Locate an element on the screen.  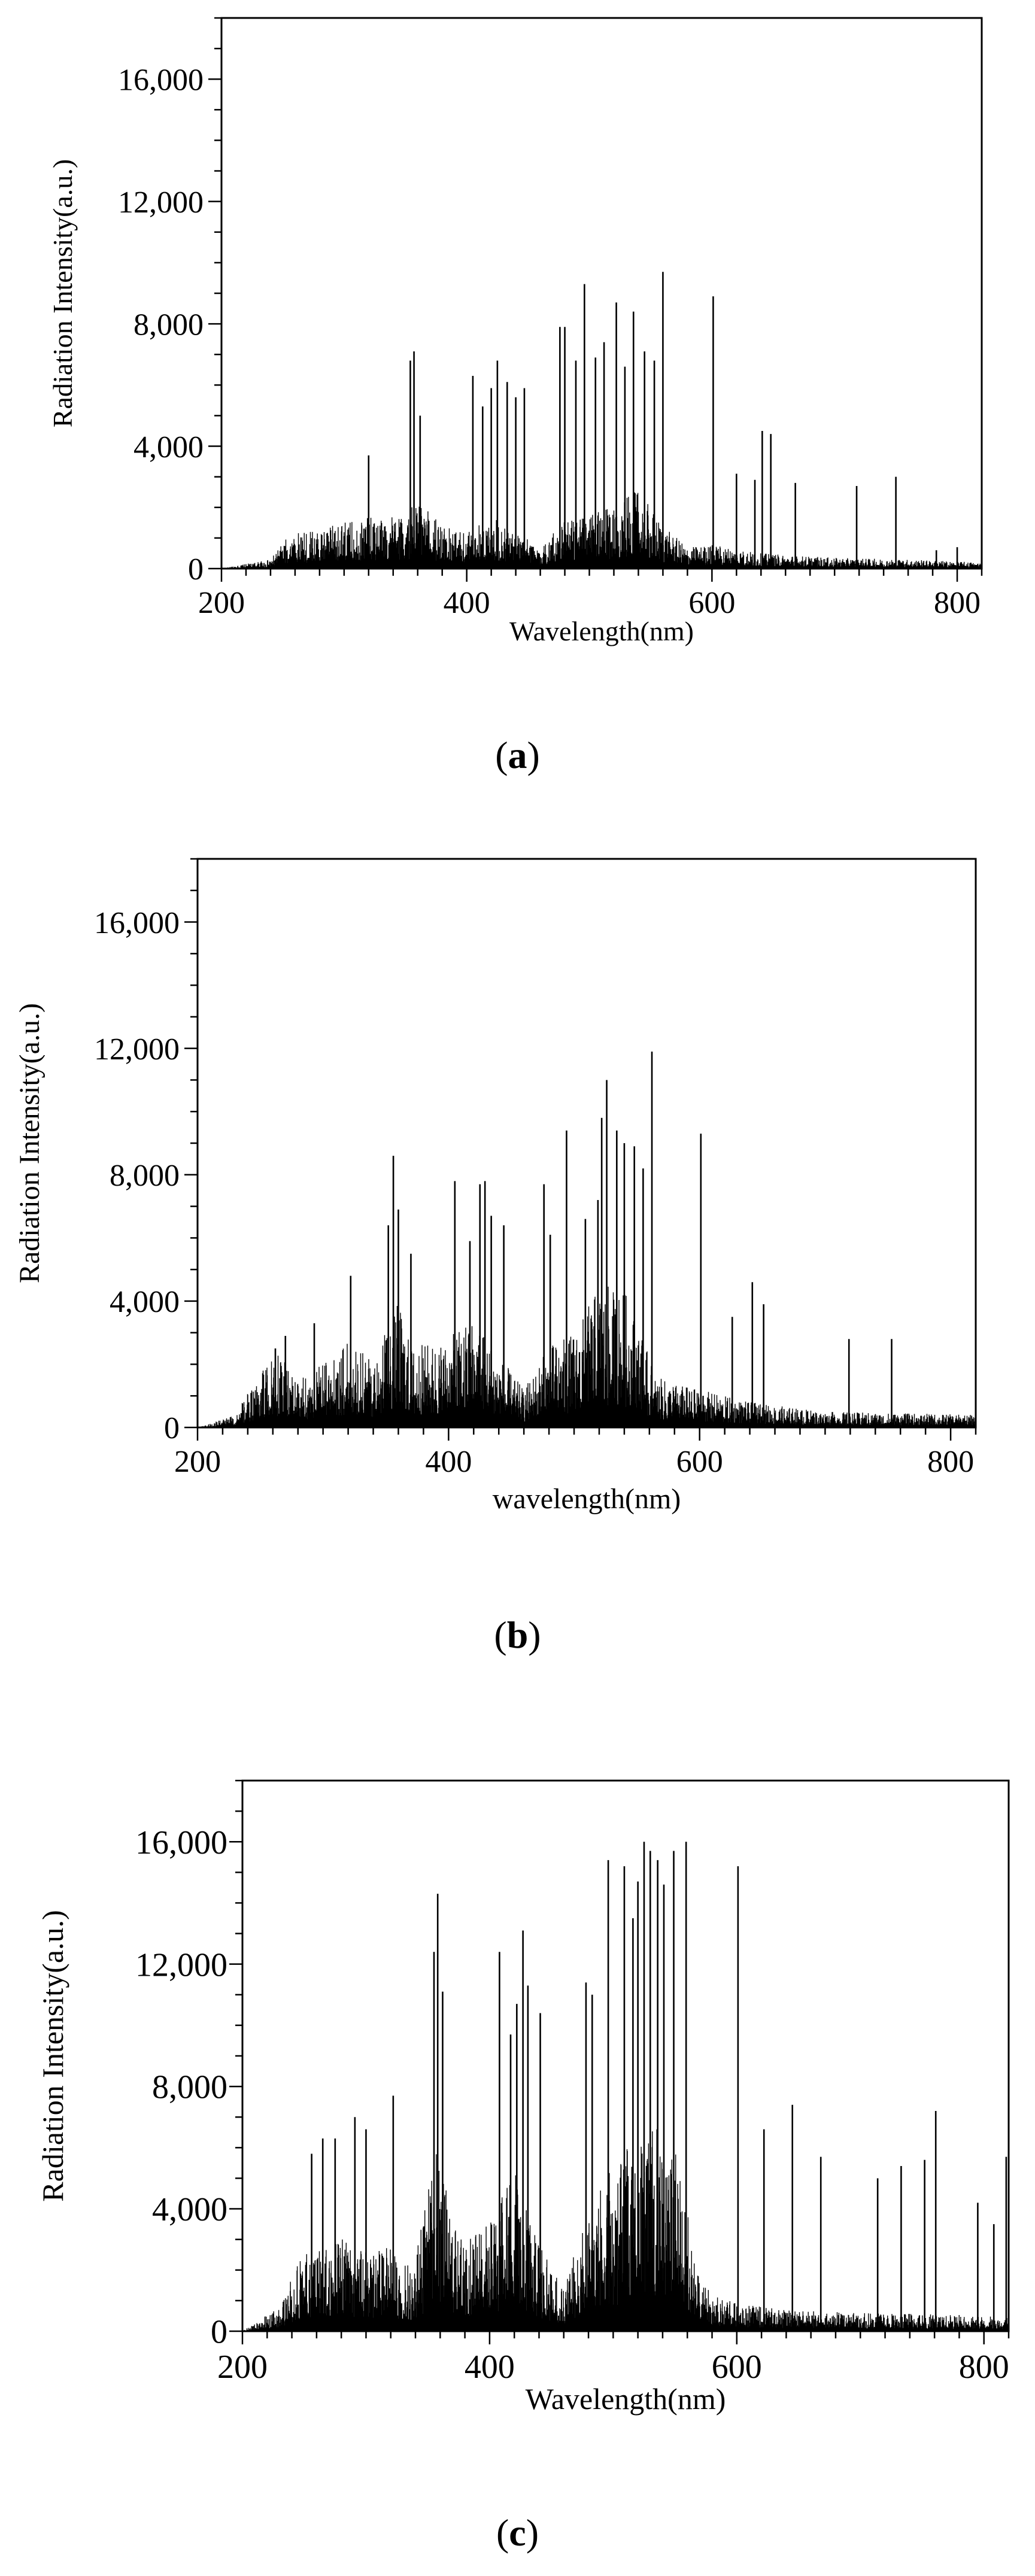
peak-group-a is located at coordinates (663, 420).